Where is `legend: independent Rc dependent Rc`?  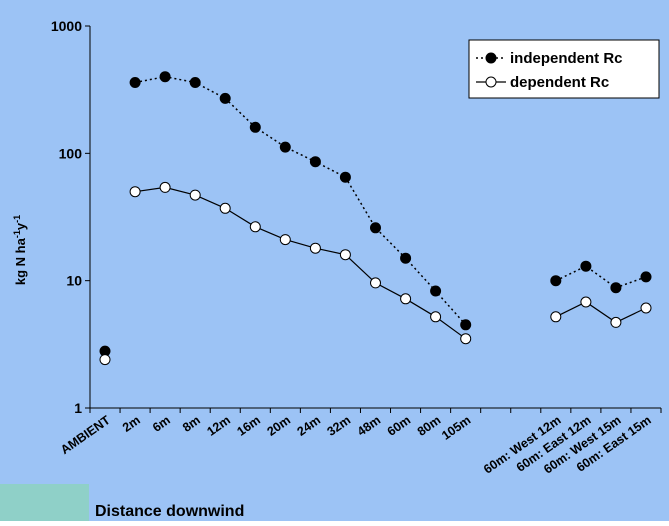
legend: independent Rc dependent Rc is located at coordinates (564, 69).